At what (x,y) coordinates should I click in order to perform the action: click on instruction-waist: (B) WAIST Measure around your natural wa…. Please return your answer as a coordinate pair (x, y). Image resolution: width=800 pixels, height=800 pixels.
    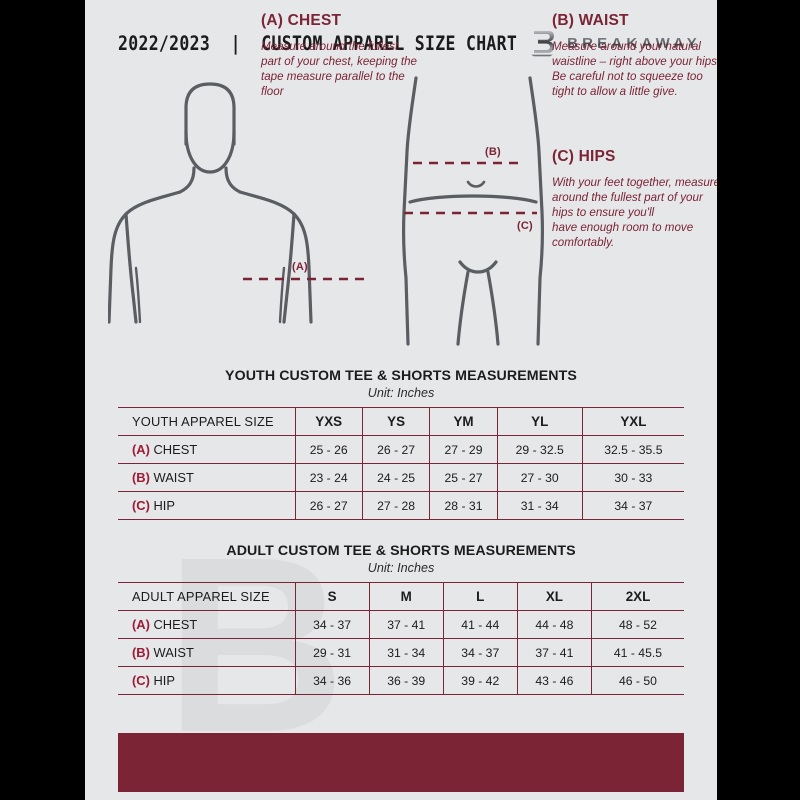
    Looking at the image, I should click on (634, 55).